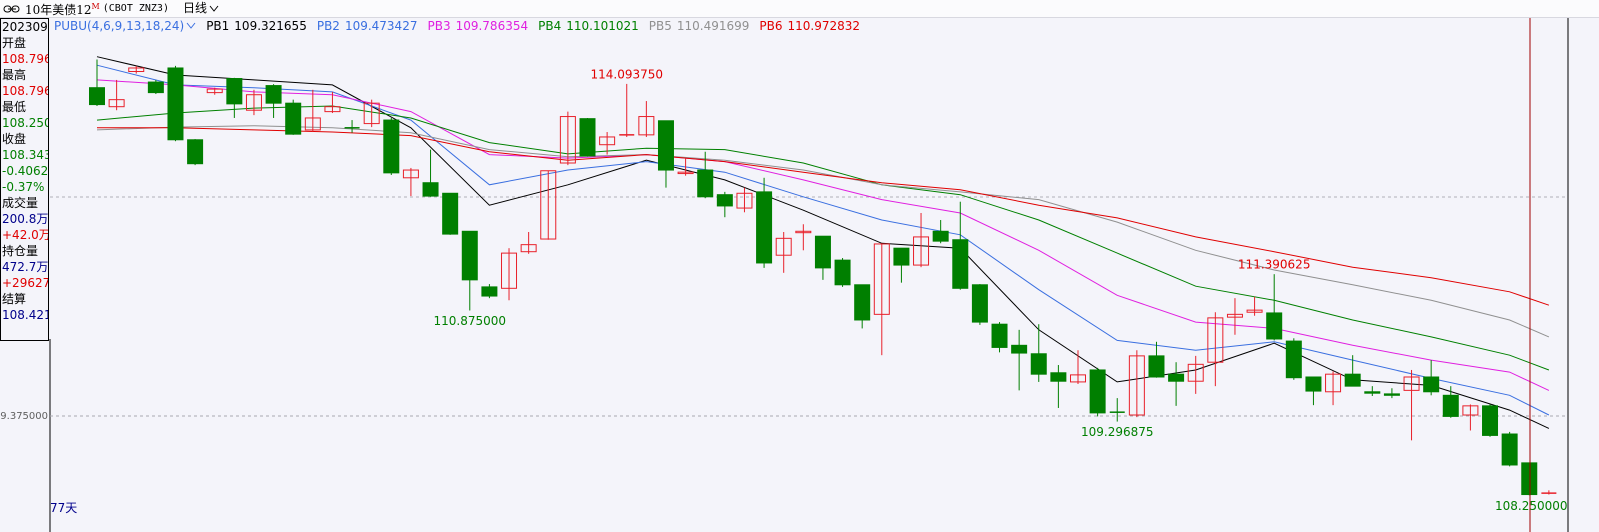  Describe the element at coordinates (14, 139) in the screenshot. I see `info-line: 收盘` at that location.